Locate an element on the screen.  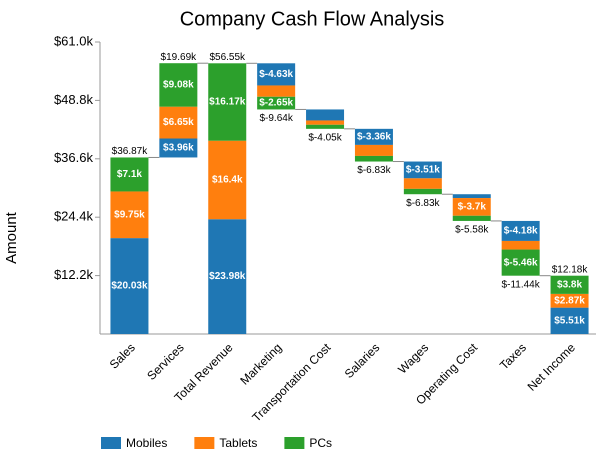
value-label: $7.1k is located at coordinates (129, 174).